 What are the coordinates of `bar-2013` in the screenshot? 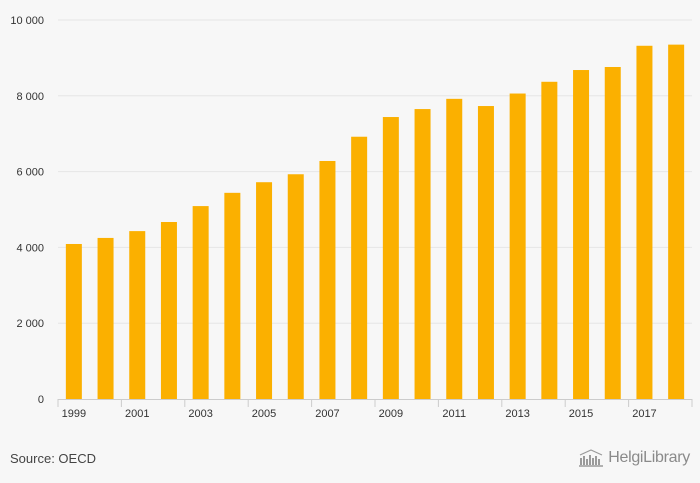 It's located at (517, 246).